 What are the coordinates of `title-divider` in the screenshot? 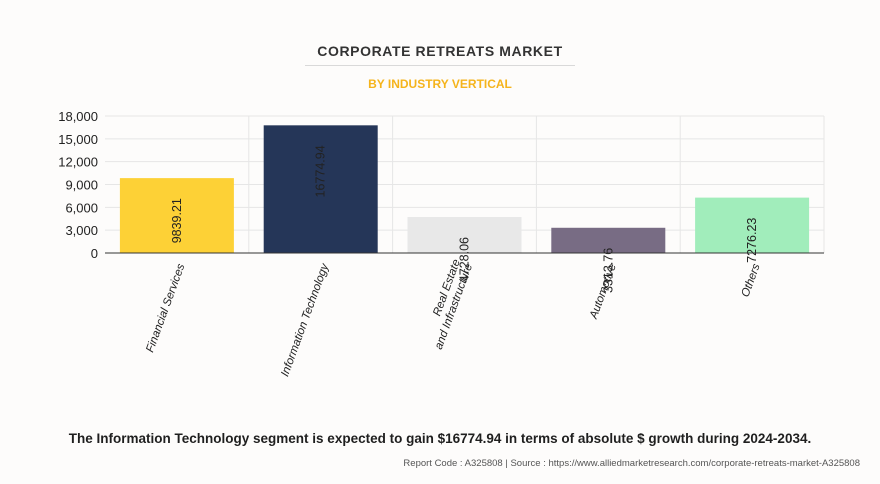 It's located at (440, 65).